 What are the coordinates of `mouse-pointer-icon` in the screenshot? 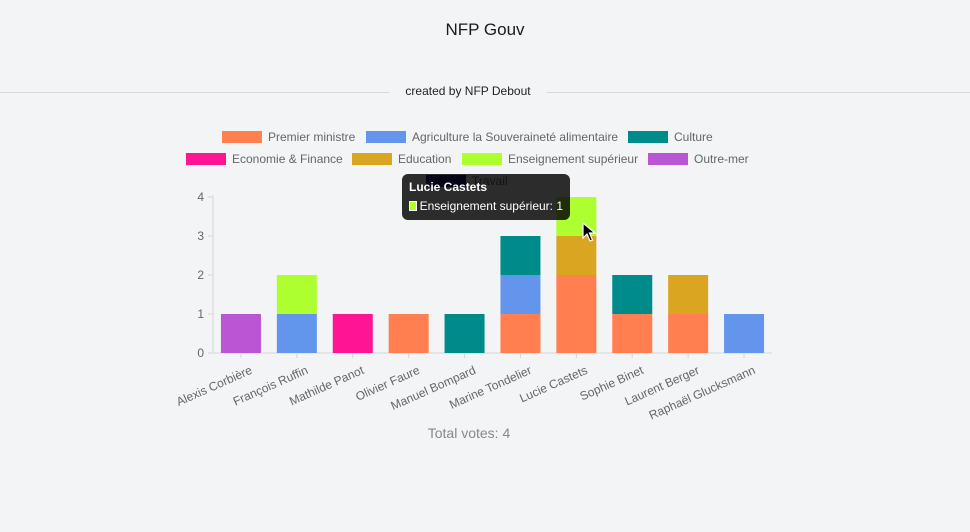 It's located at (589, 232).